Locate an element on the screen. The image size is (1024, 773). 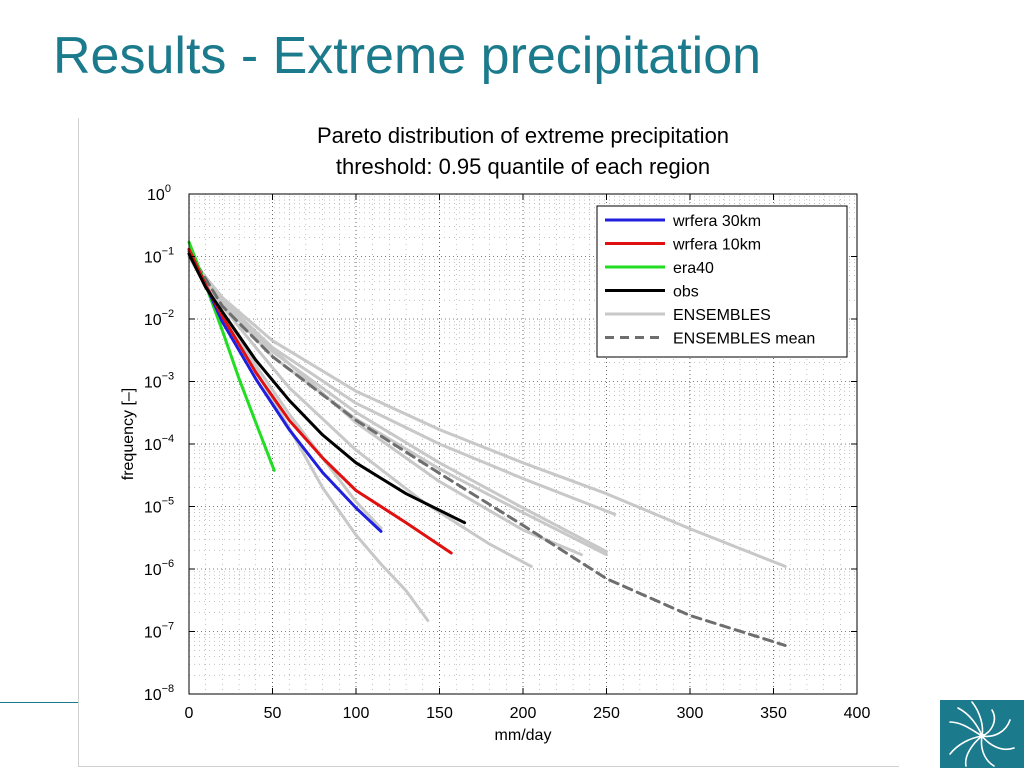
y-tick-label: 10⁻¹ is located at coordinates (159, 256).